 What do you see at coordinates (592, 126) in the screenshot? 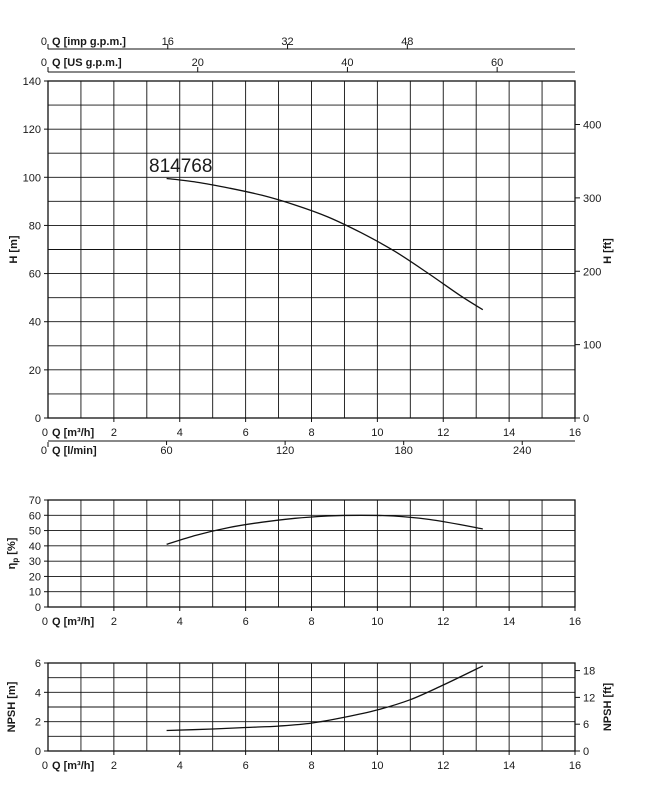
I see `y2-tick-label: 400` at bounding box center [592, 126].